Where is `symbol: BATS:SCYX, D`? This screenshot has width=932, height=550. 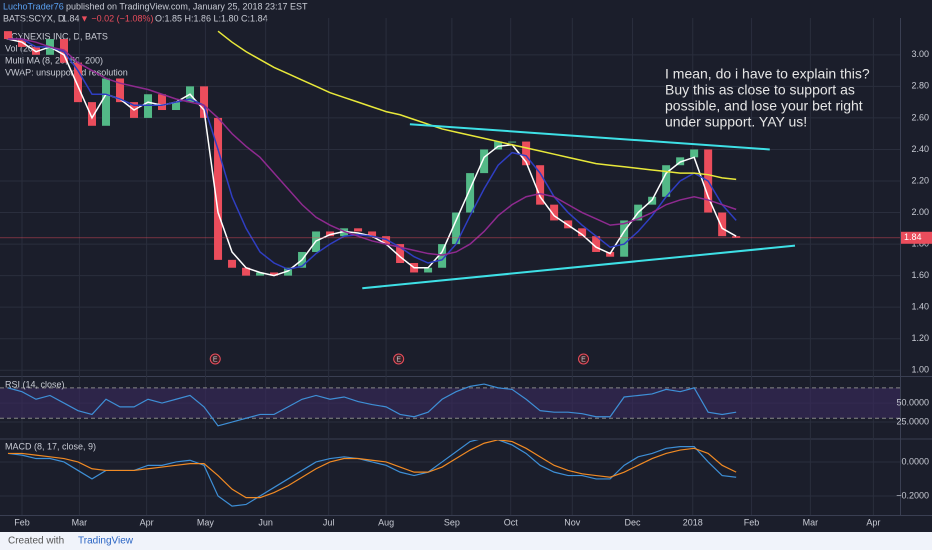
symbol: BATS:SCYX, D is located at coordinates (34, 18).